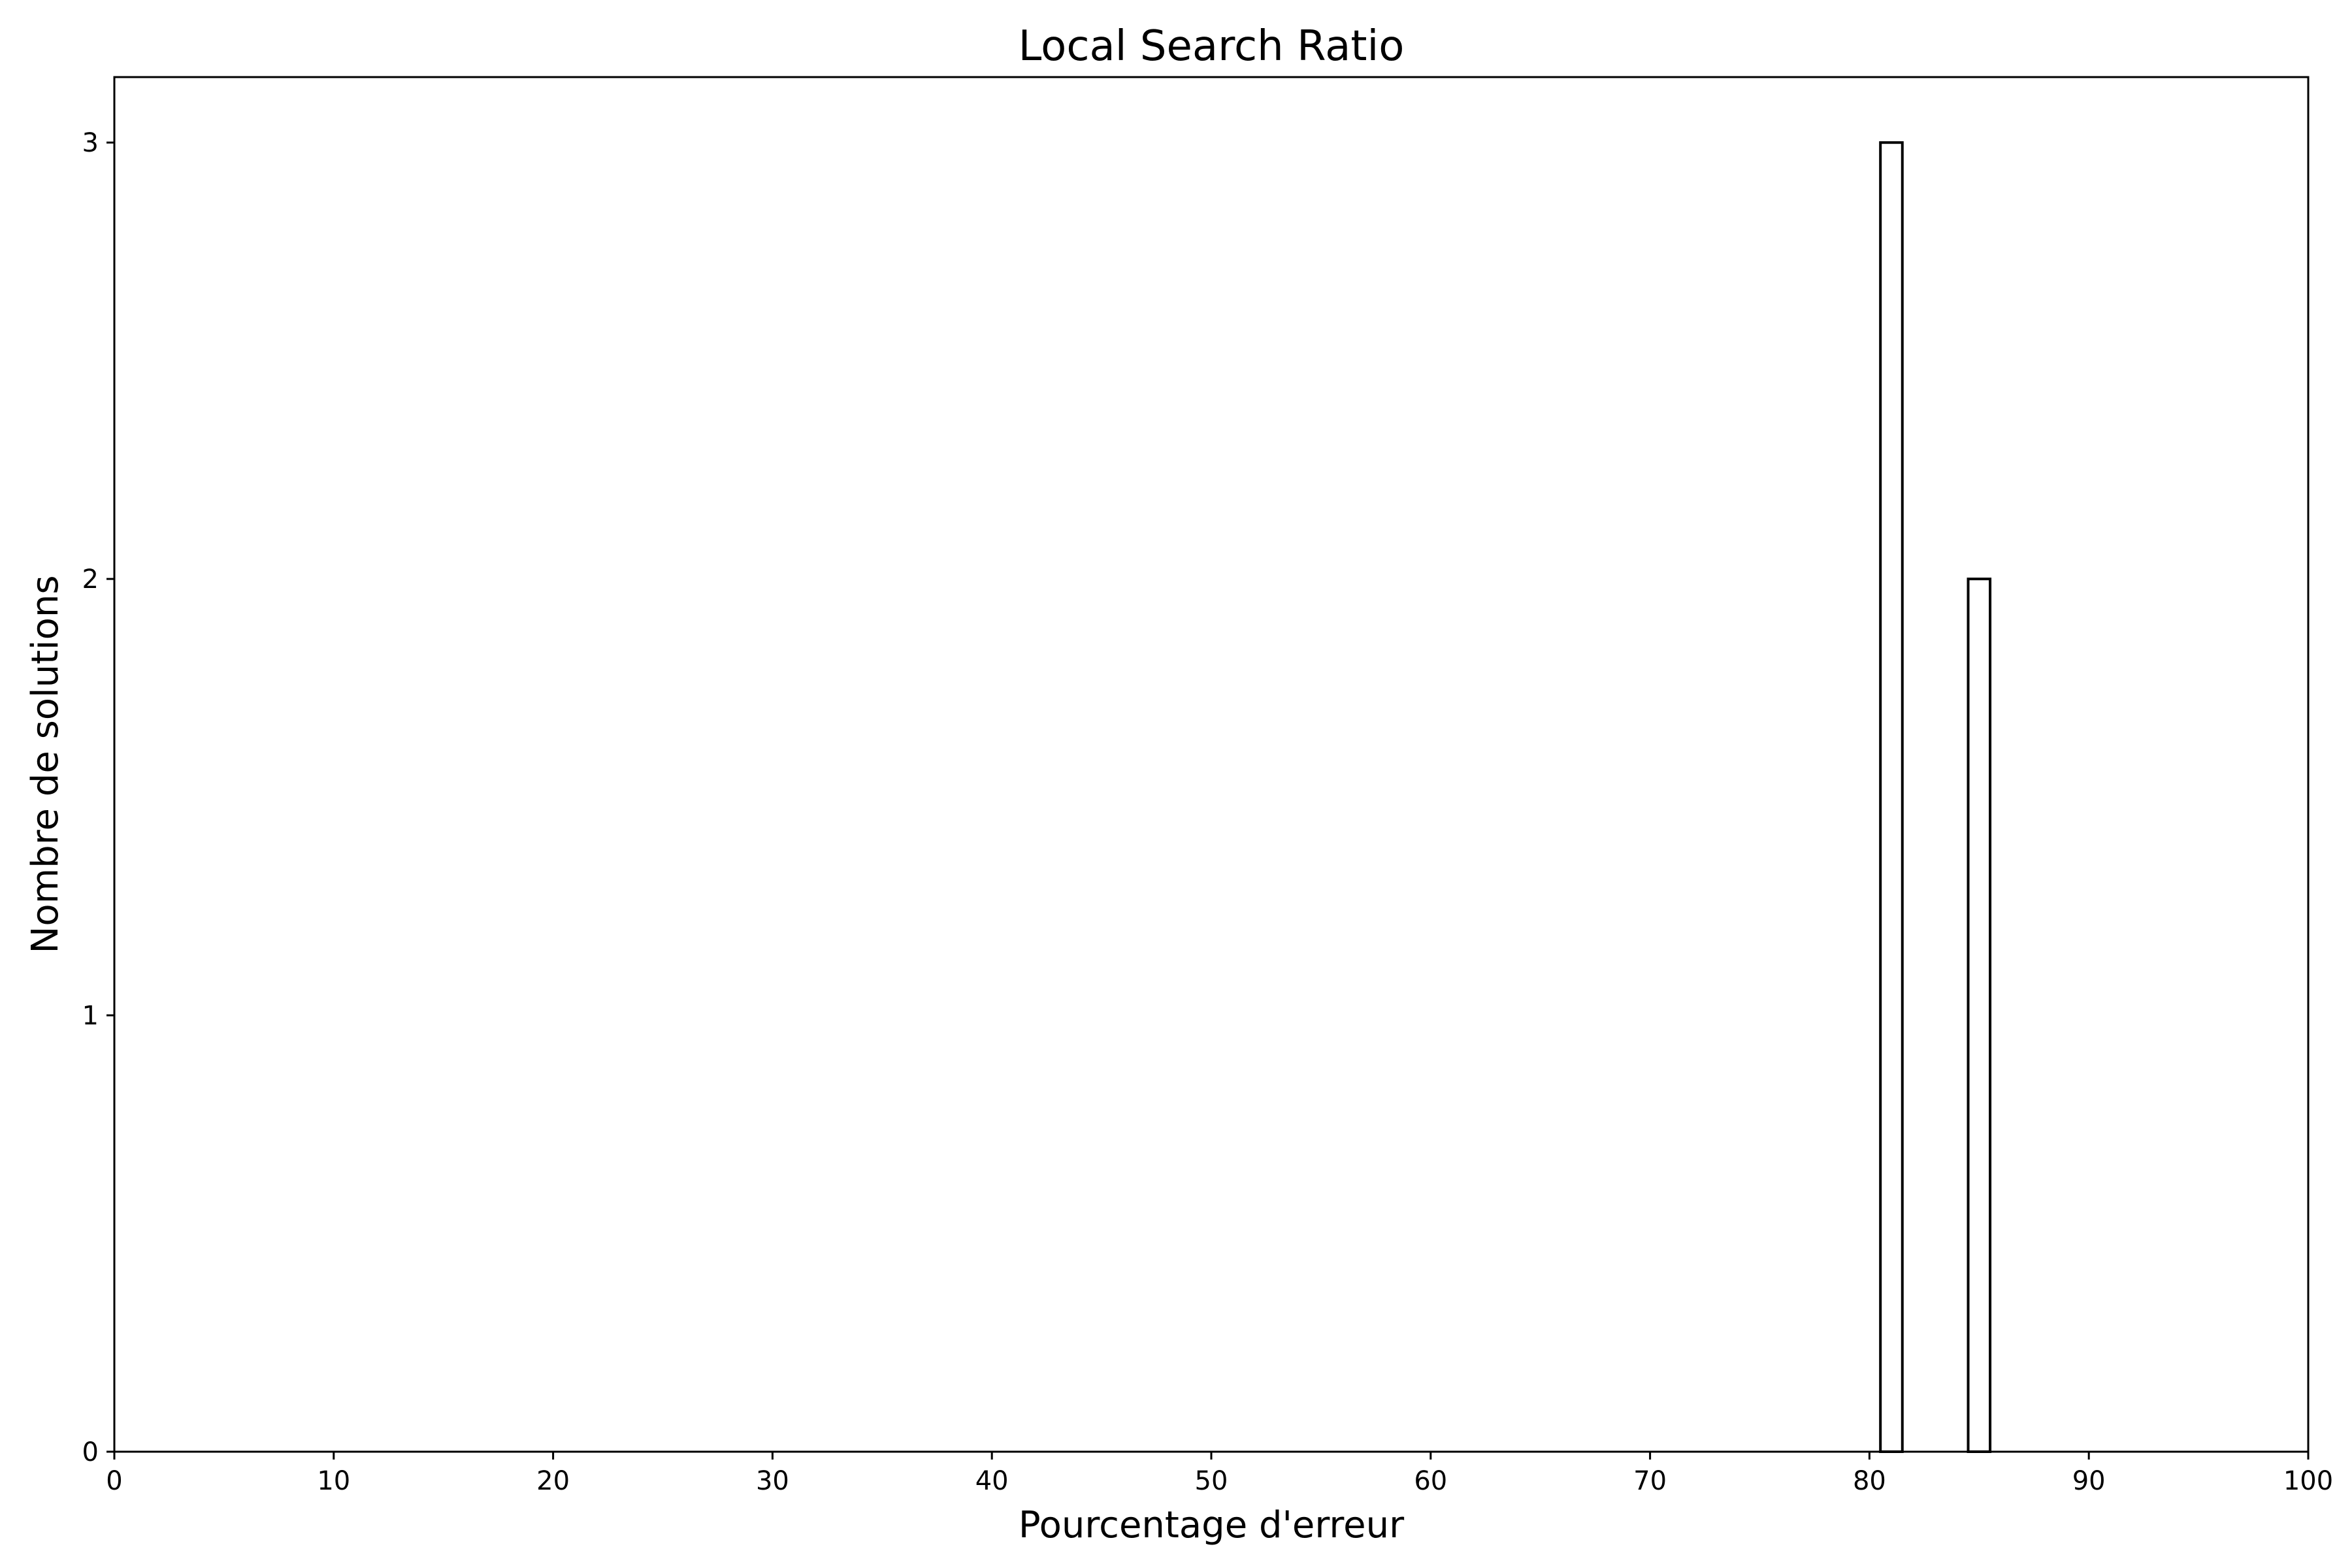 The height and width of the screenshot is (1568, 2352). What do you see at coordinates (90, 1016) in the screenshot?
I see `y-tick-label-1: 1` at bounding box center [90, 1016].